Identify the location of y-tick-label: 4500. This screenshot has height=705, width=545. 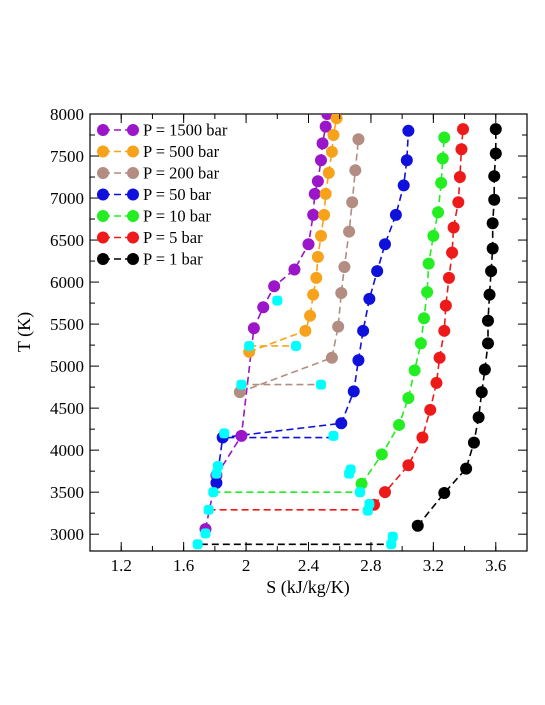
(67, 408).